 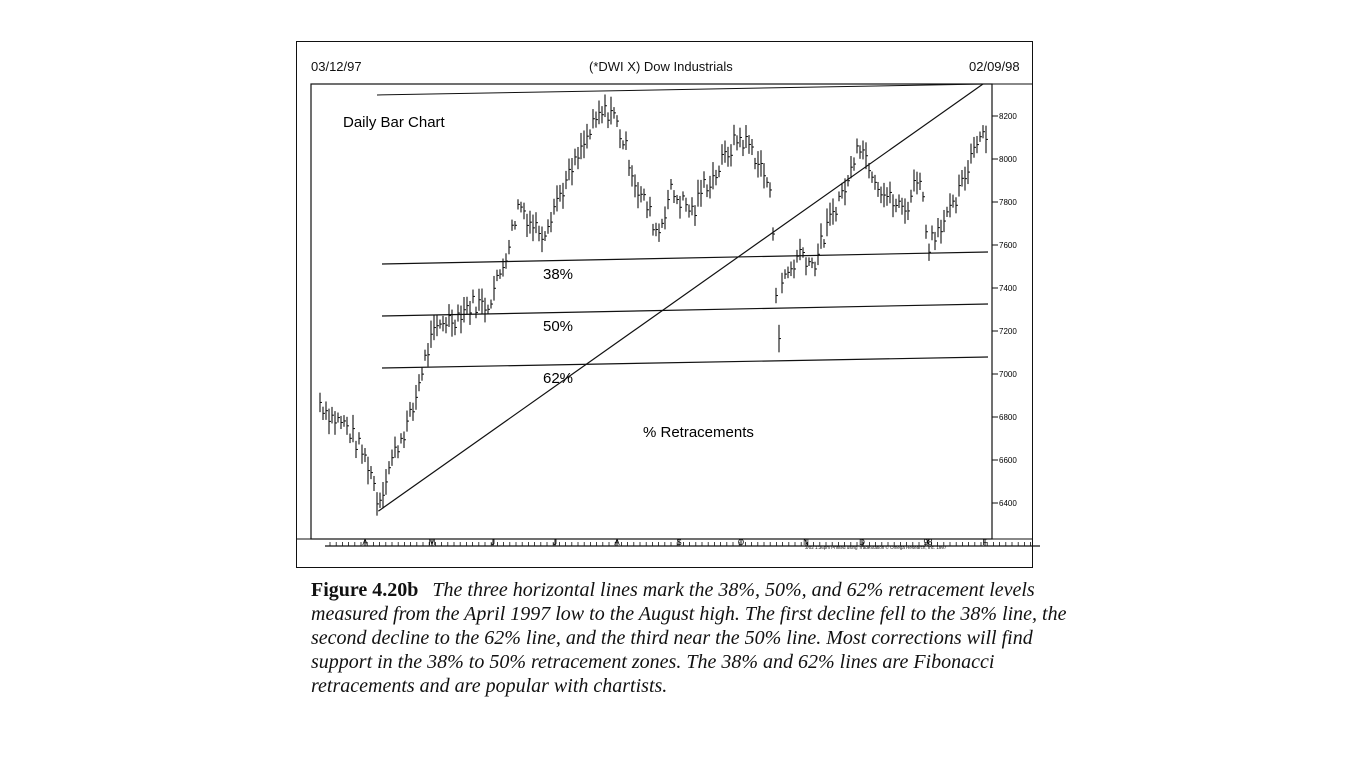 I want to click on y-axis: 8200 8000 7800 7600 7400 7200 7000 6800 6600 6400, so click(x=1004, y=310).